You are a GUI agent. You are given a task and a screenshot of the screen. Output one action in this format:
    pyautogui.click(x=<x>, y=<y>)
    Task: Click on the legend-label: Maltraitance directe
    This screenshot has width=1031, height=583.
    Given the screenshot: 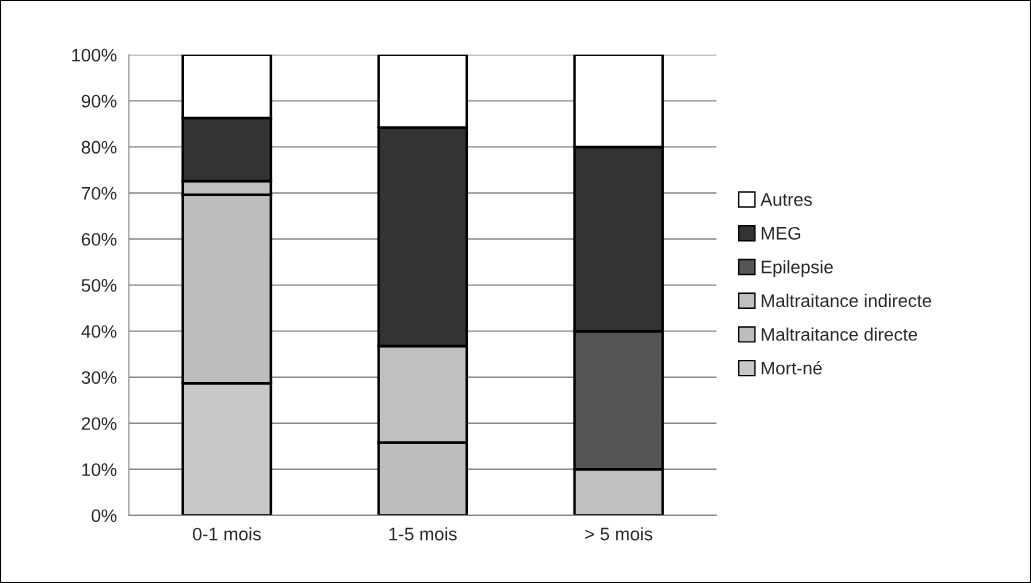 What is the action you would take?
    pyautogui.click(x=839, y=334)
    